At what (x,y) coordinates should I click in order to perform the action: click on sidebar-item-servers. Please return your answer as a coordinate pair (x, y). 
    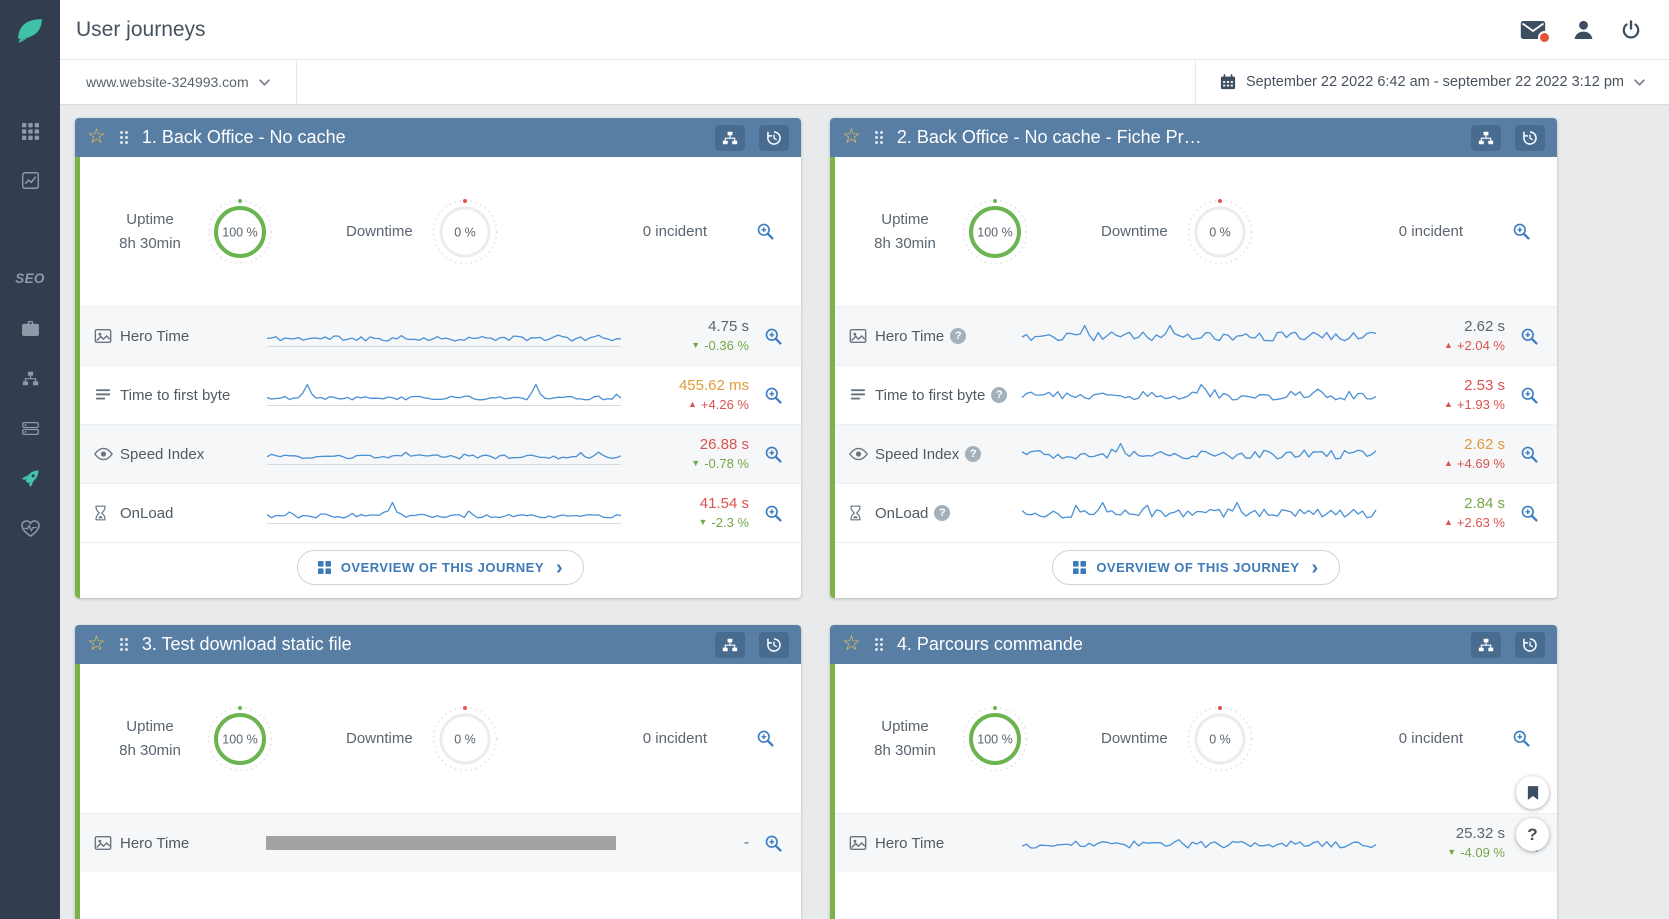
    Looking at the image, I should click on (30, 428).